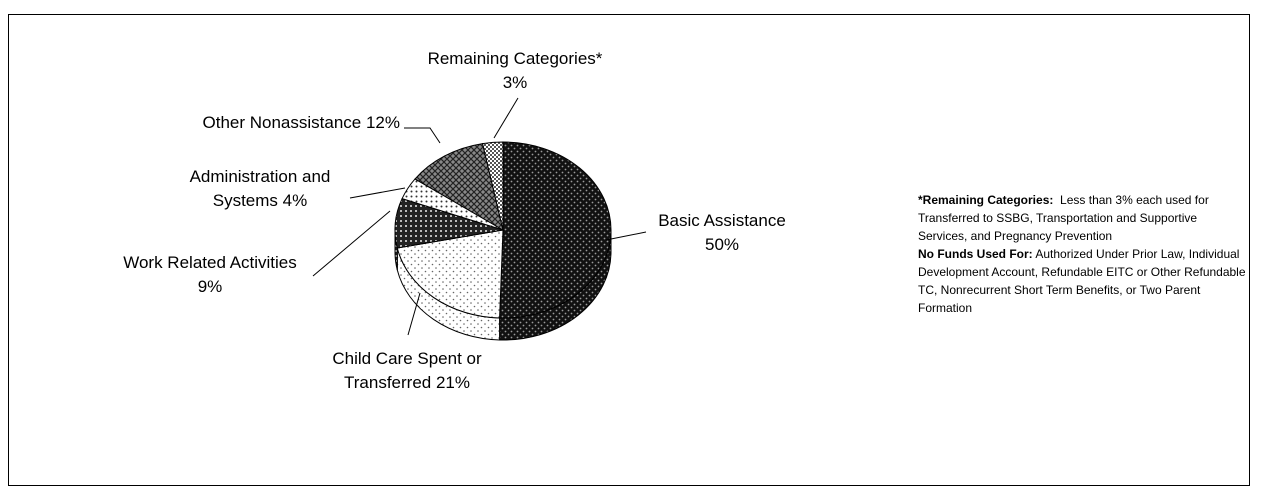 The image size is (1264, 486). I want to click on slice-label-0-line-0: Basic Assistance, so click(722, 220).